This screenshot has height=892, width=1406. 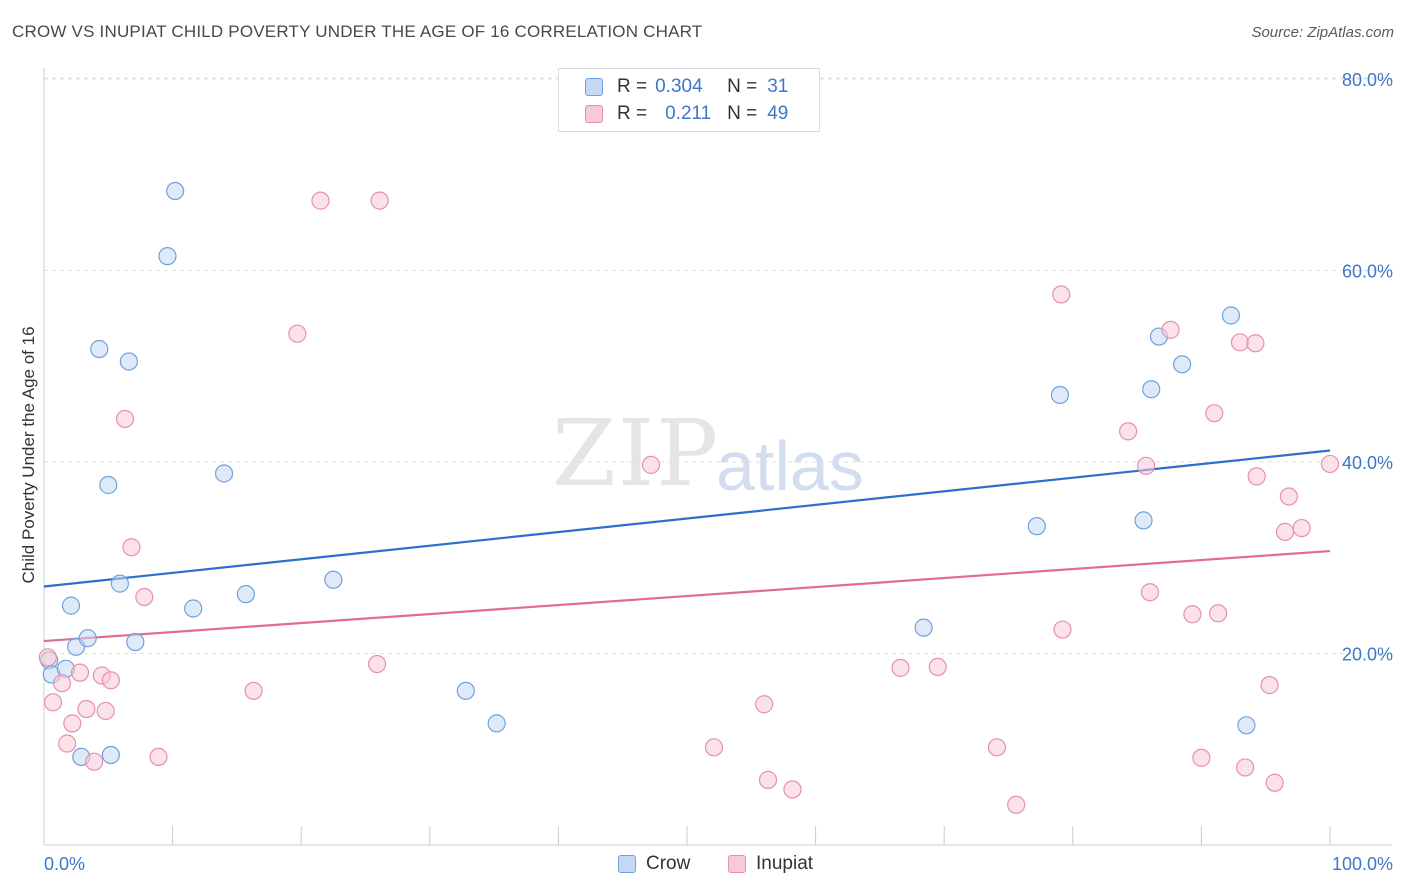 I want to click on inupiat-r-label: R =, so click(x=632, y=113).